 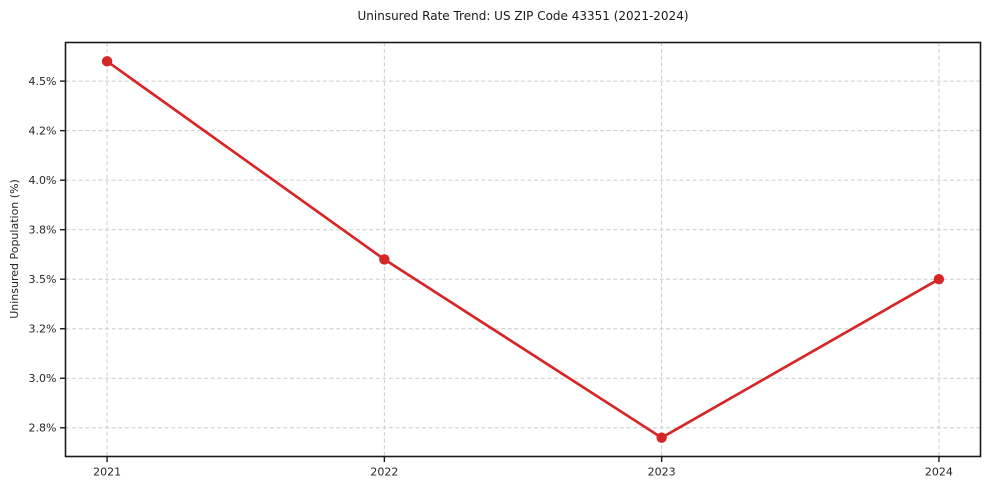 I want to click on y-tick-label: 4.5%, so click(x=43, y=81).